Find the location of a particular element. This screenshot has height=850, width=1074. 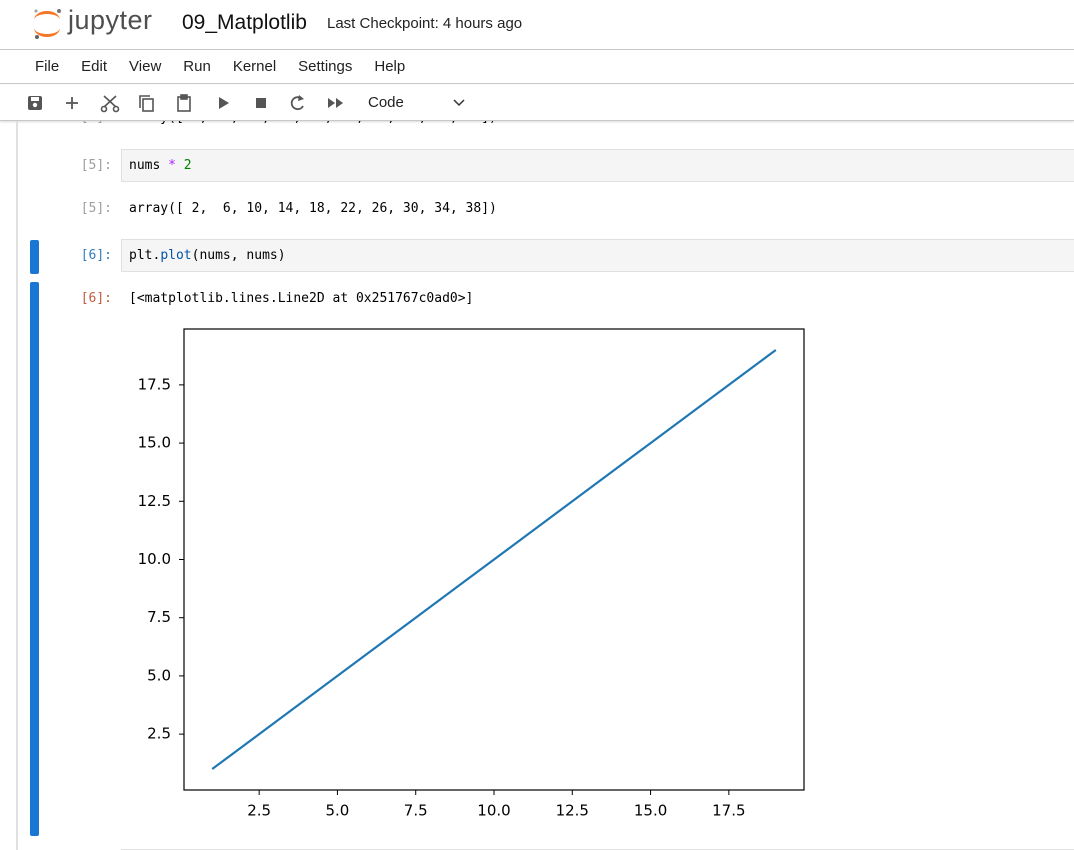

run-all-button is located at coordinates (335, 103).